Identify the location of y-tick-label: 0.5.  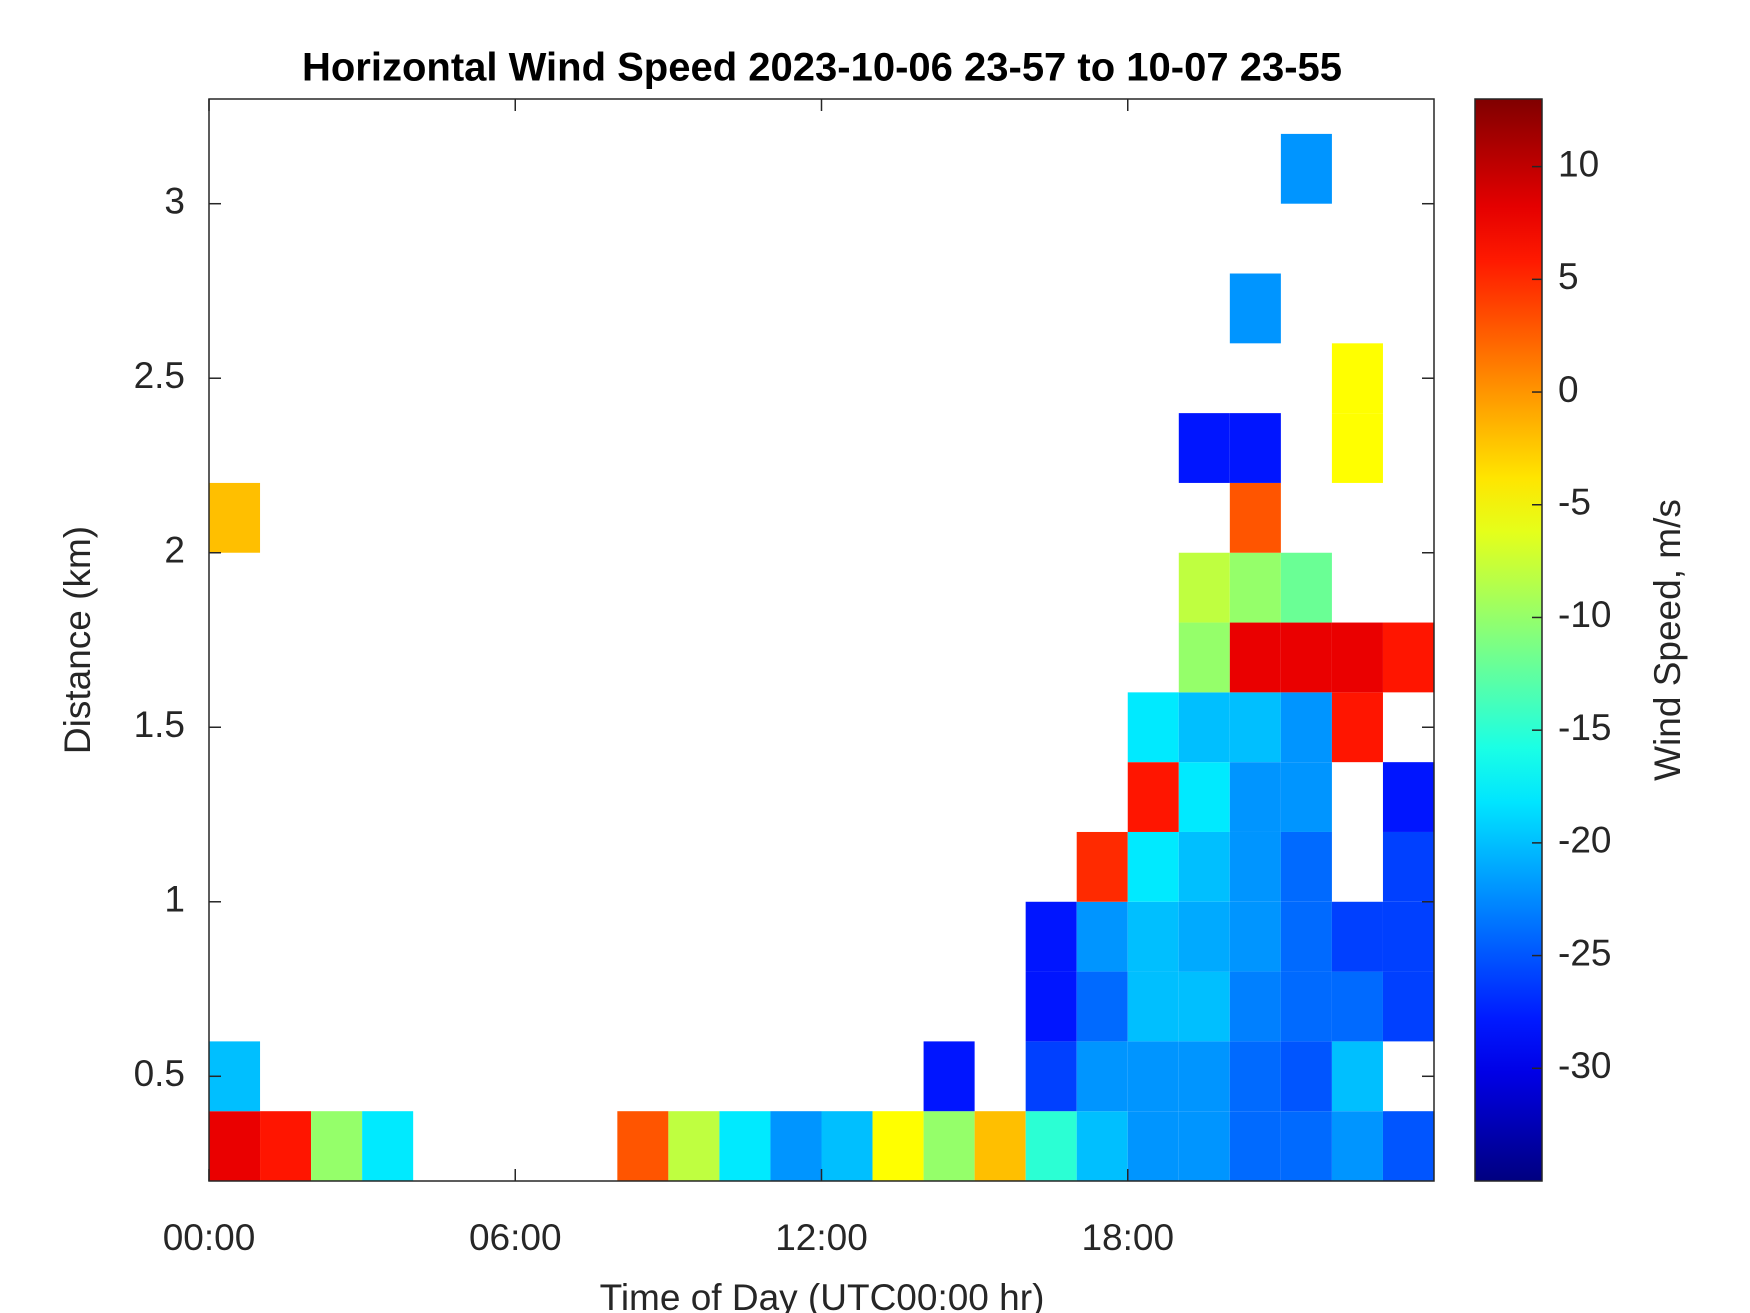
(159, 1073).